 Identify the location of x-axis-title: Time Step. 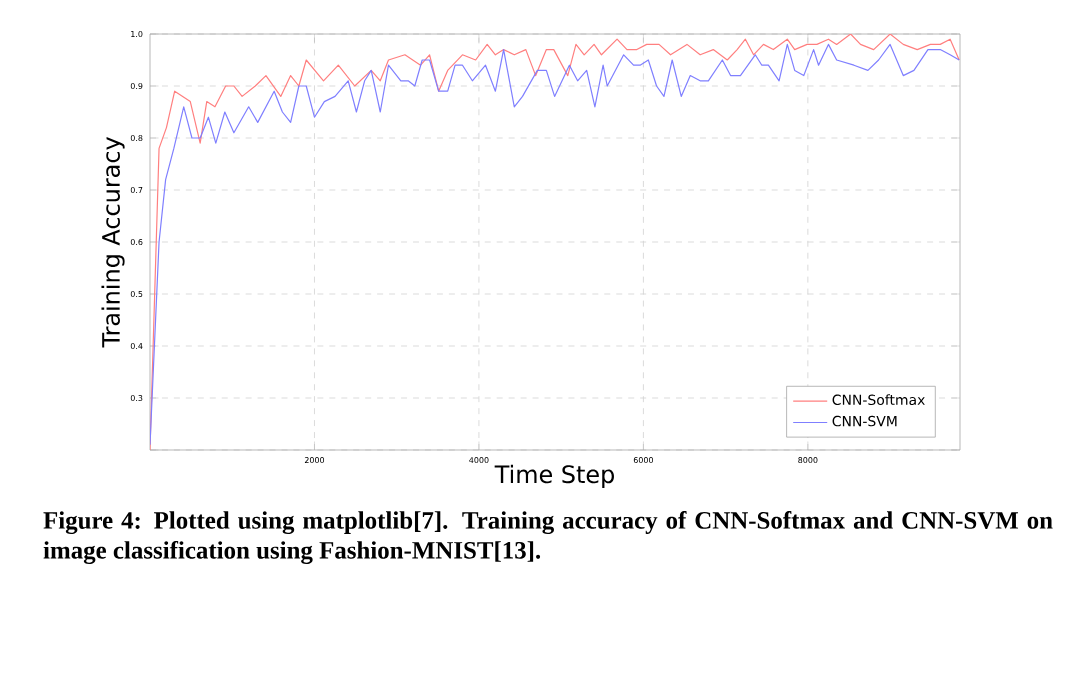
(554, 476).